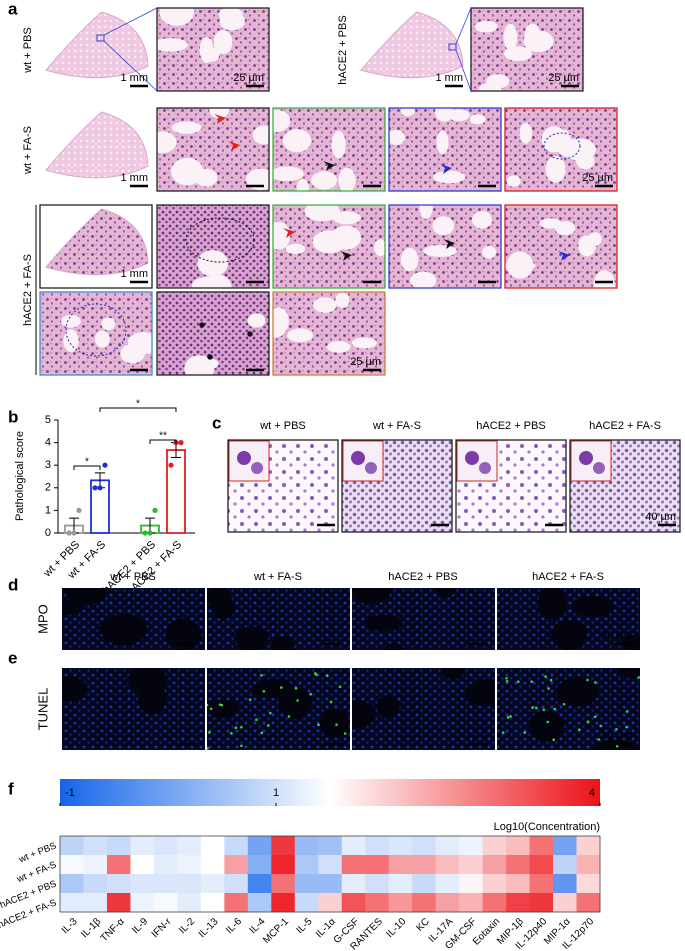 The image size is (685, 951). Describe the element at coordinates (276, 793) in the screenshot. I see `colorbar-tick-label: 1` at that location.